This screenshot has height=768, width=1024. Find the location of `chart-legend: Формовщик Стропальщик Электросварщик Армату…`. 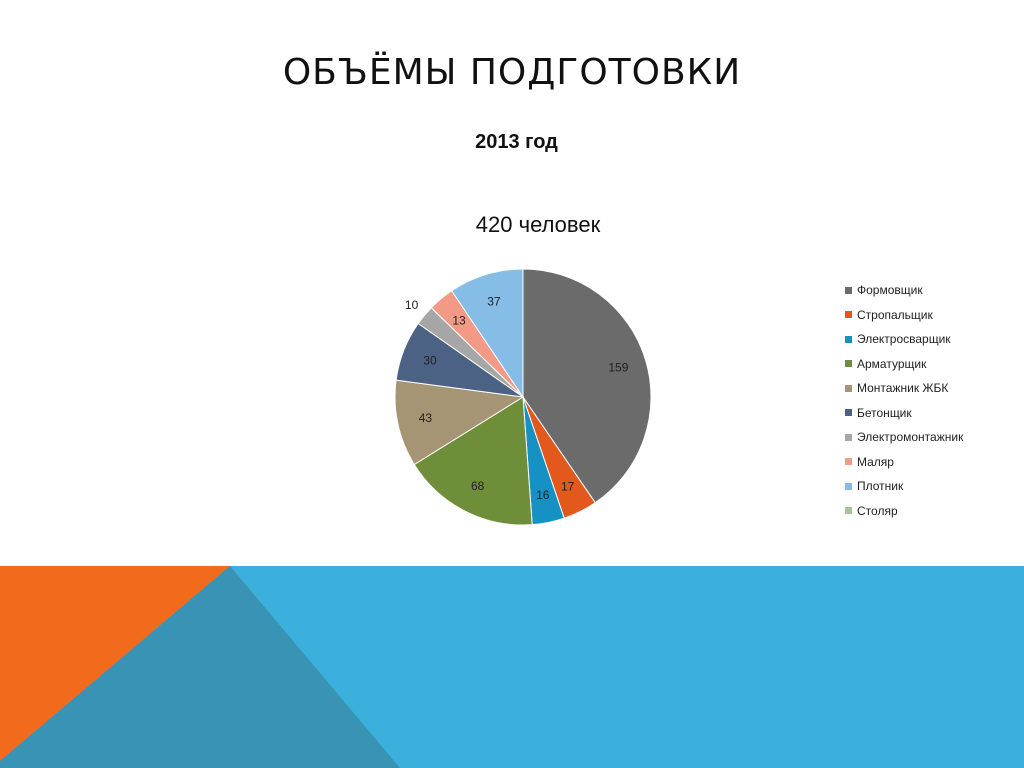

chart-legend: Формовщик Стропальщик Электросварщик Армату… is located at coordinates (930, 400).